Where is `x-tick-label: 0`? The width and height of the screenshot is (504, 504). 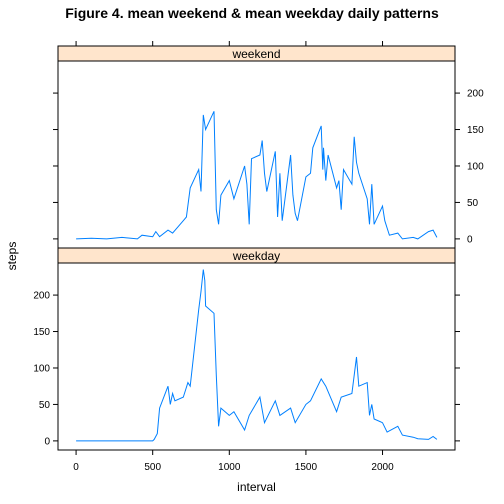 x-tick-label: 0 is located at coordinates (76, 467).